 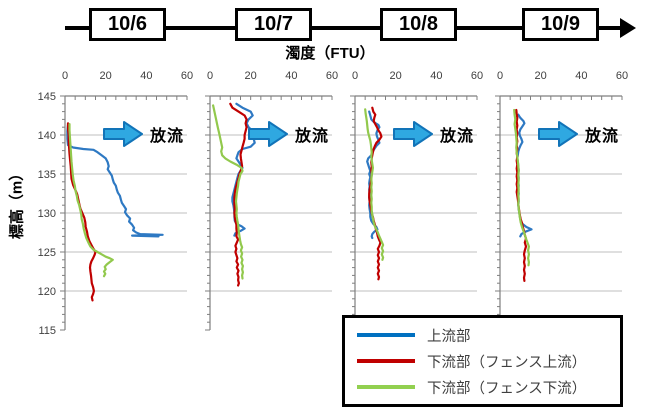 I want to click on timeline-date-box: 10/8, so click(x=418, y=24).